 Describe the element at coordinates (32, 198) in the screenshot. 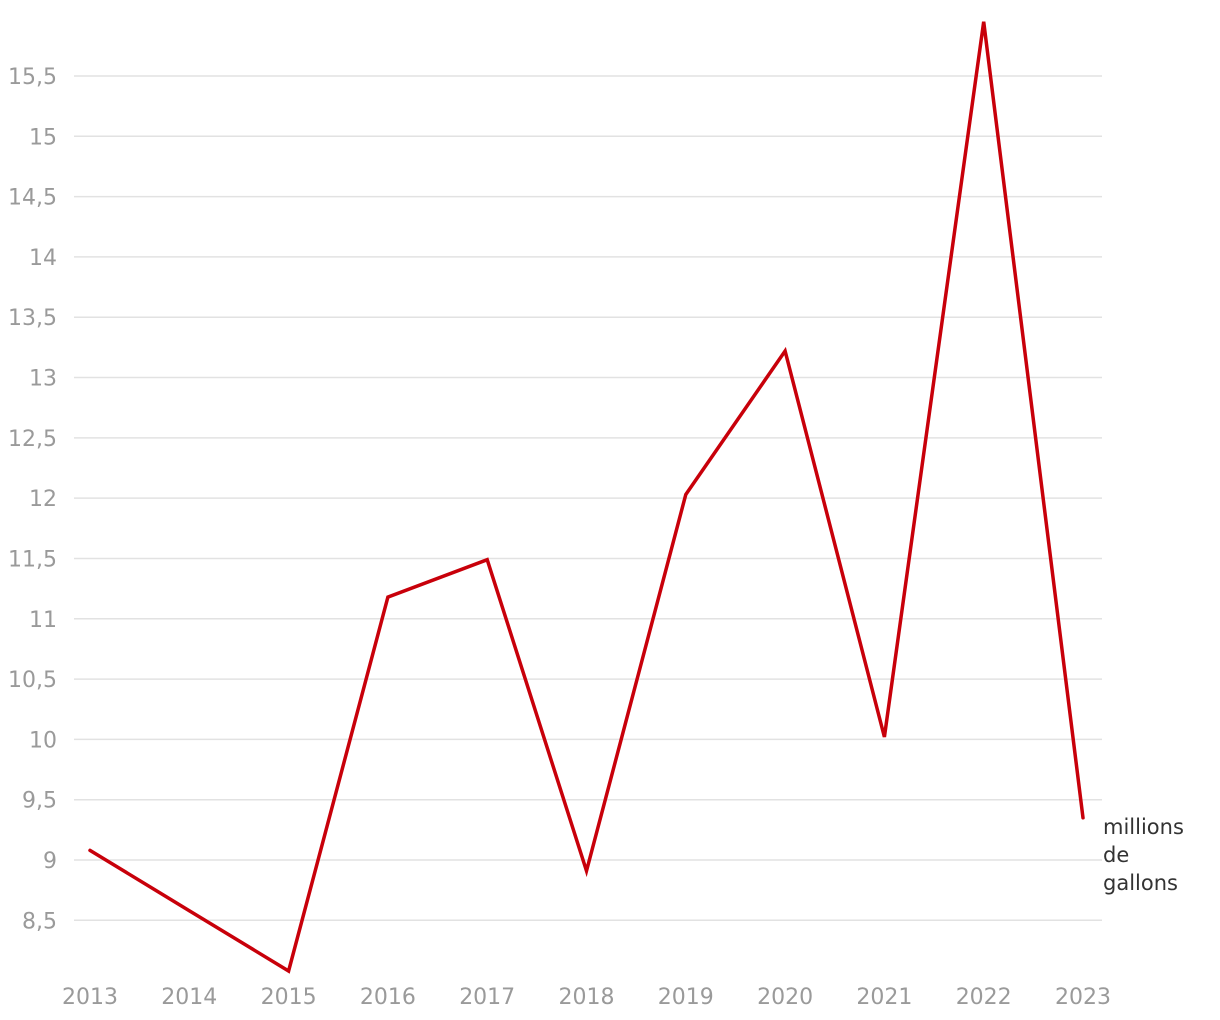

I see `y-tick-label: 14,5` at that location.